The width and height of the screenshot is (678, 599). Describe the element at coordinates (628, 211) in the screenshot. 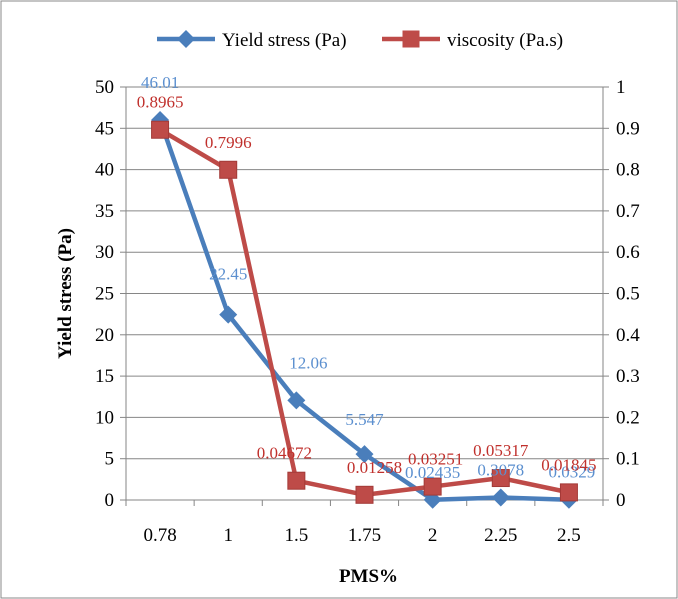

I see `y-tick-label-right: 0.7` at that location.